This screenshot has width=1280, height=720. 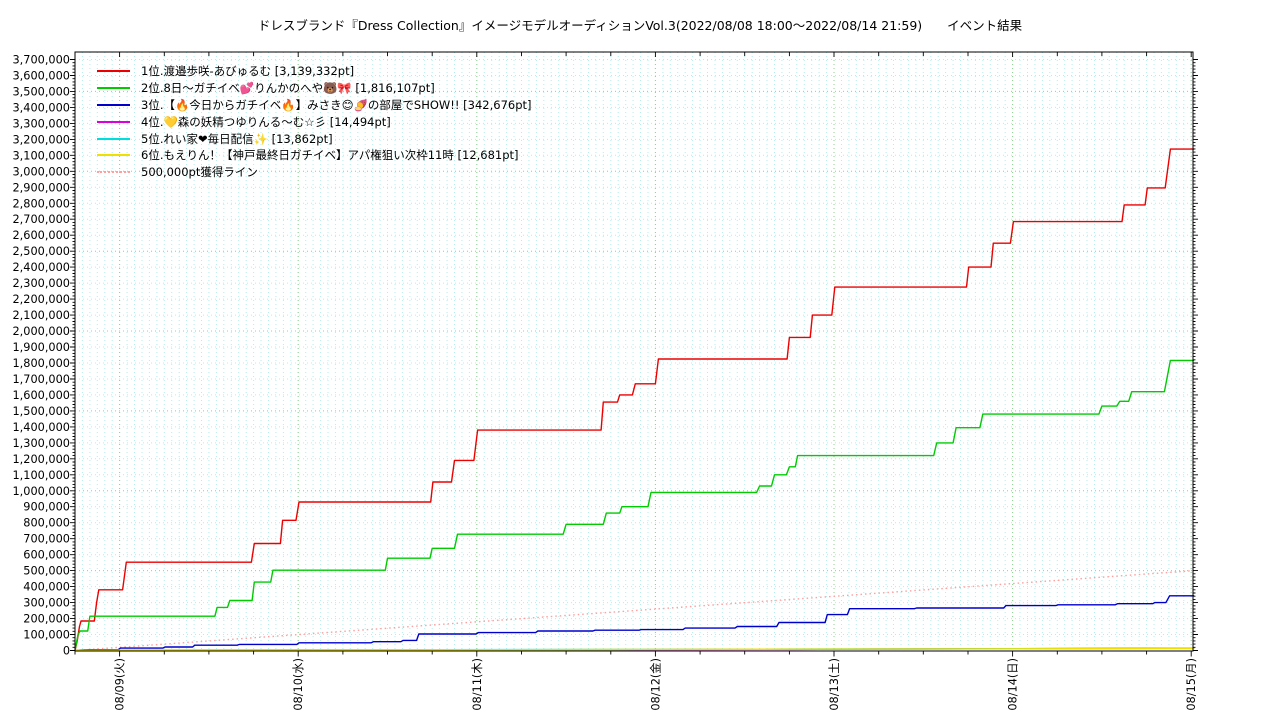 I want to click on legend-item: 1位.渡邉歩咲-あびゅるむ [3,139,332pt], so click(x=314, y=71).